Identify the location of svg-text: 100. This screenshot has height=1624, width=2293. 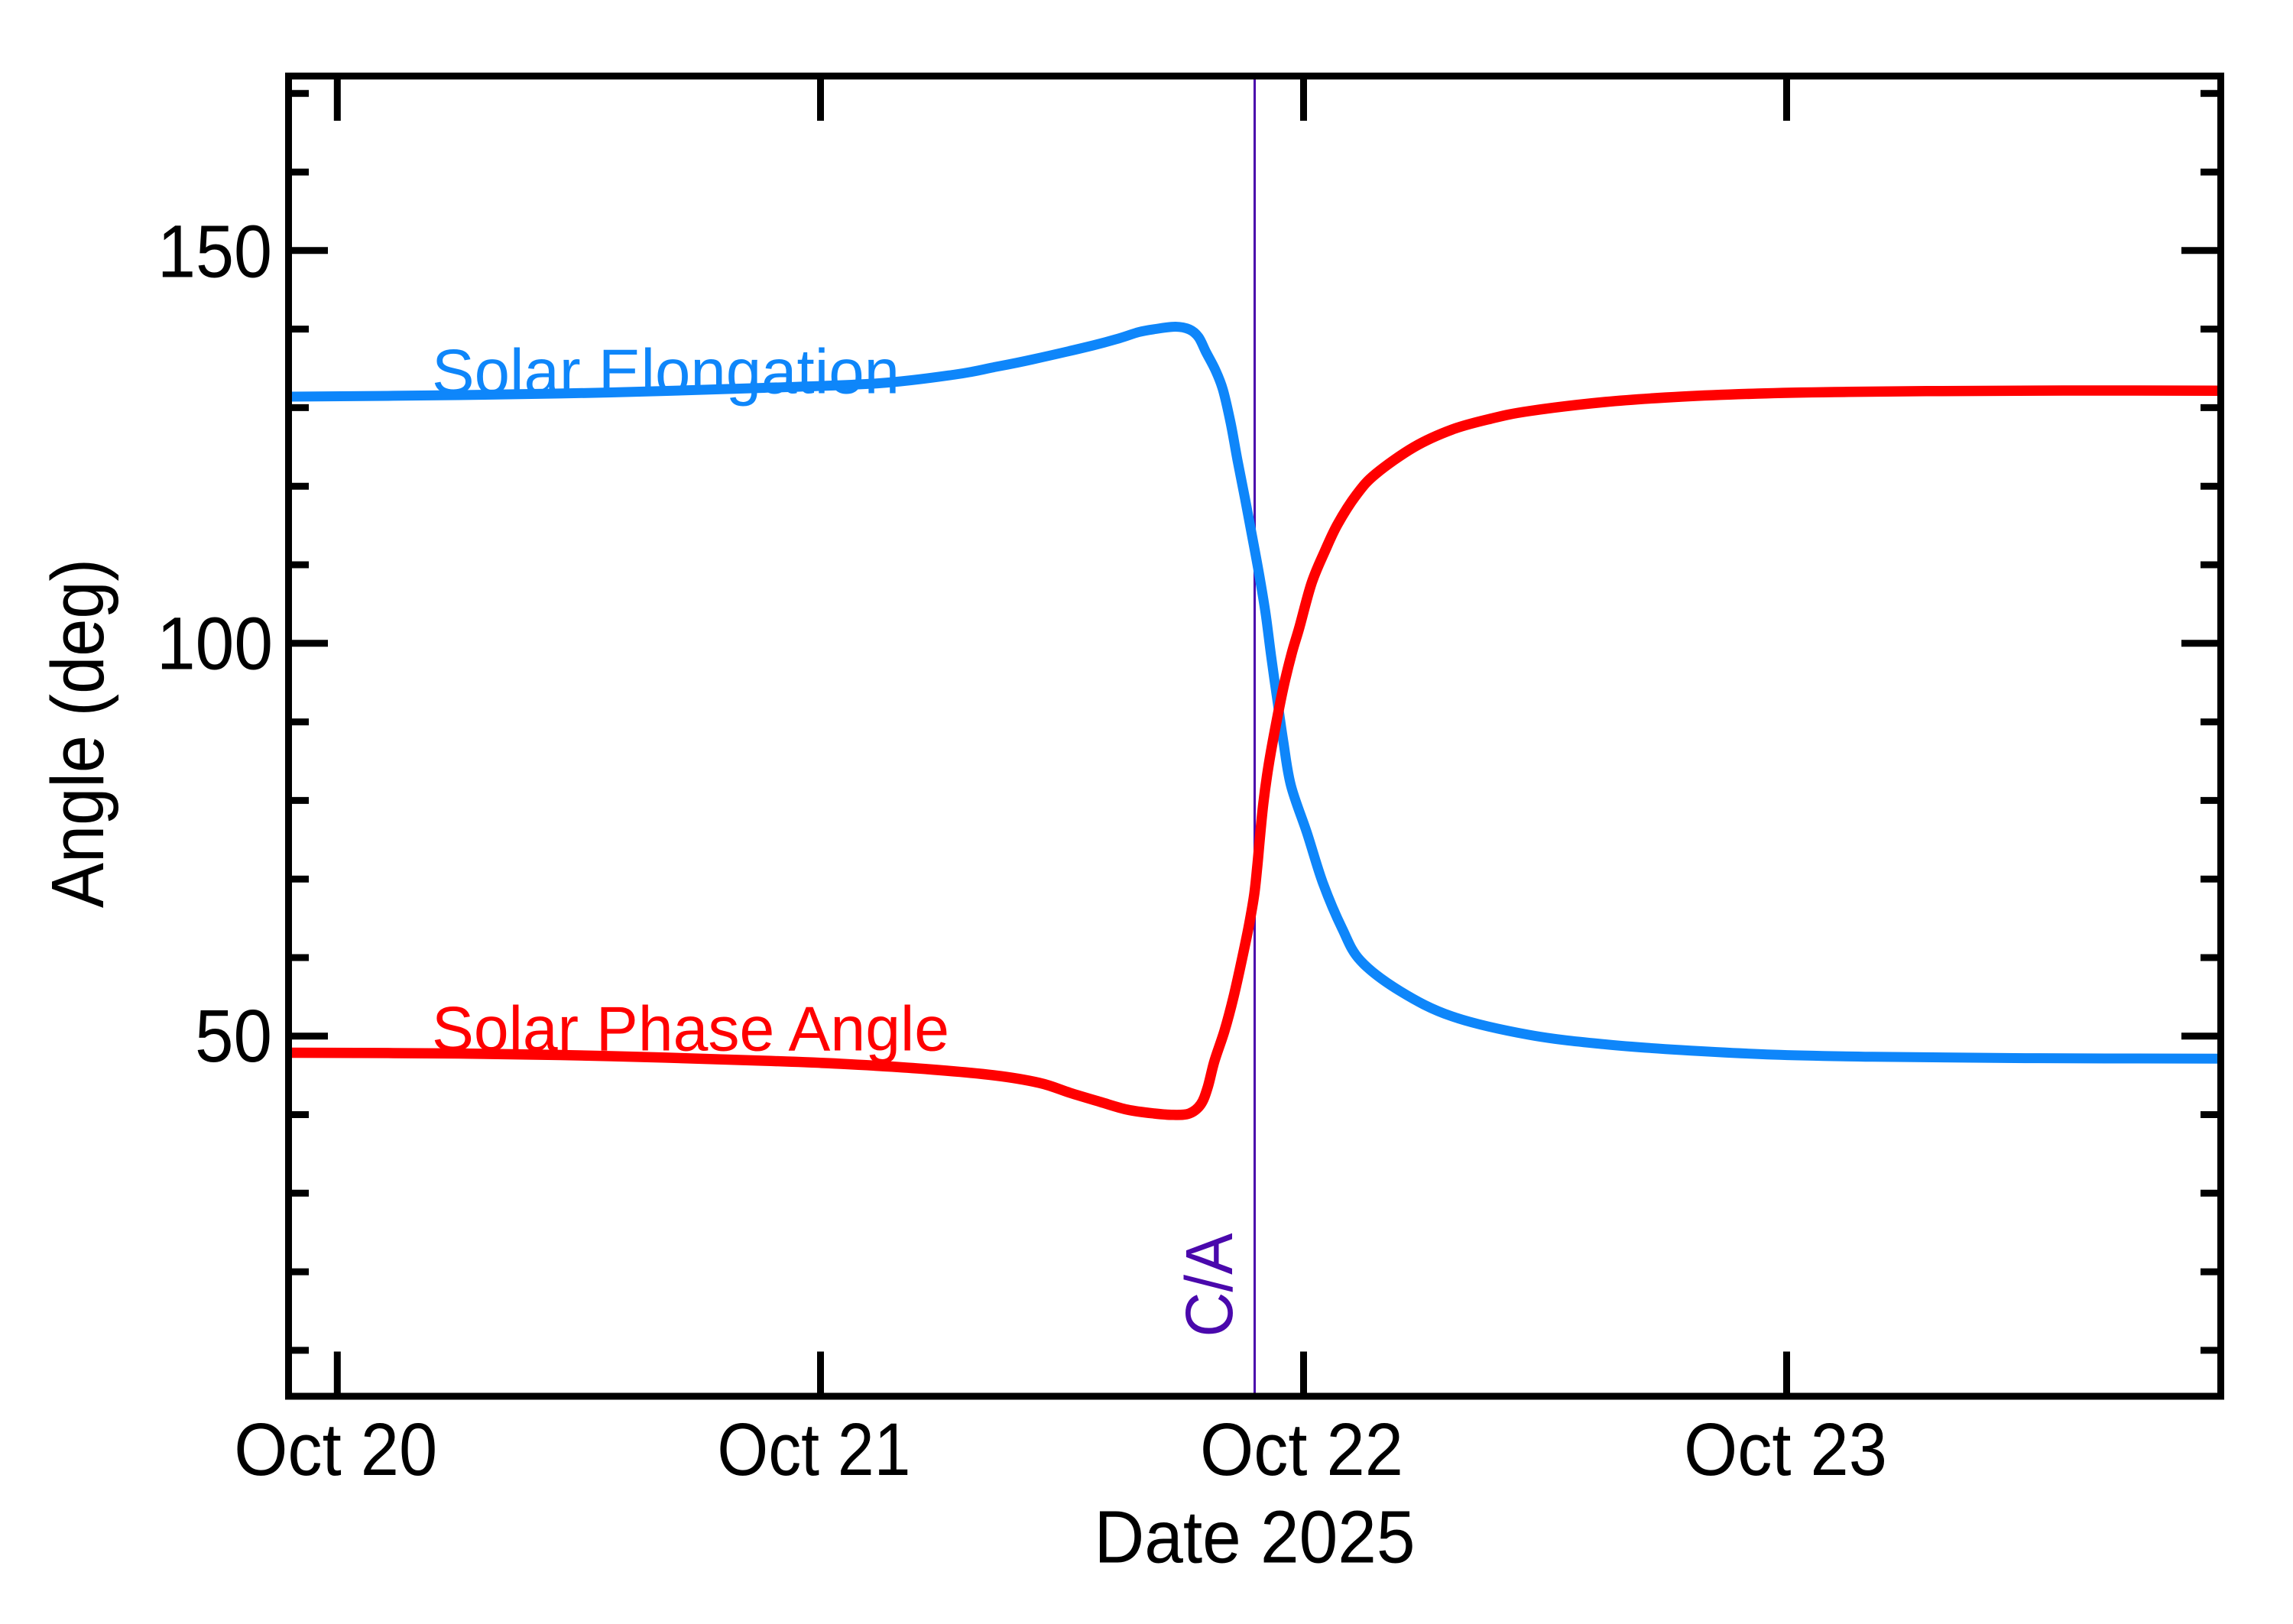
(215, 643).